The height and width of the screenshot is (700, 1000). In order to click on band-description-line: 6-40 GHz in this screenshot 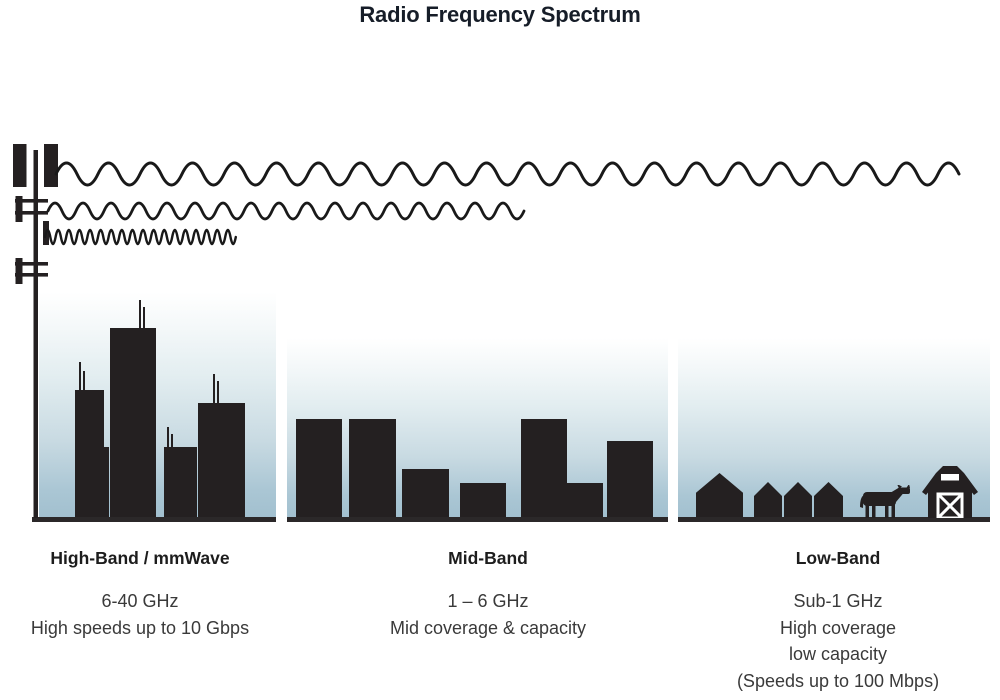, I will do `click(140, 601)`.